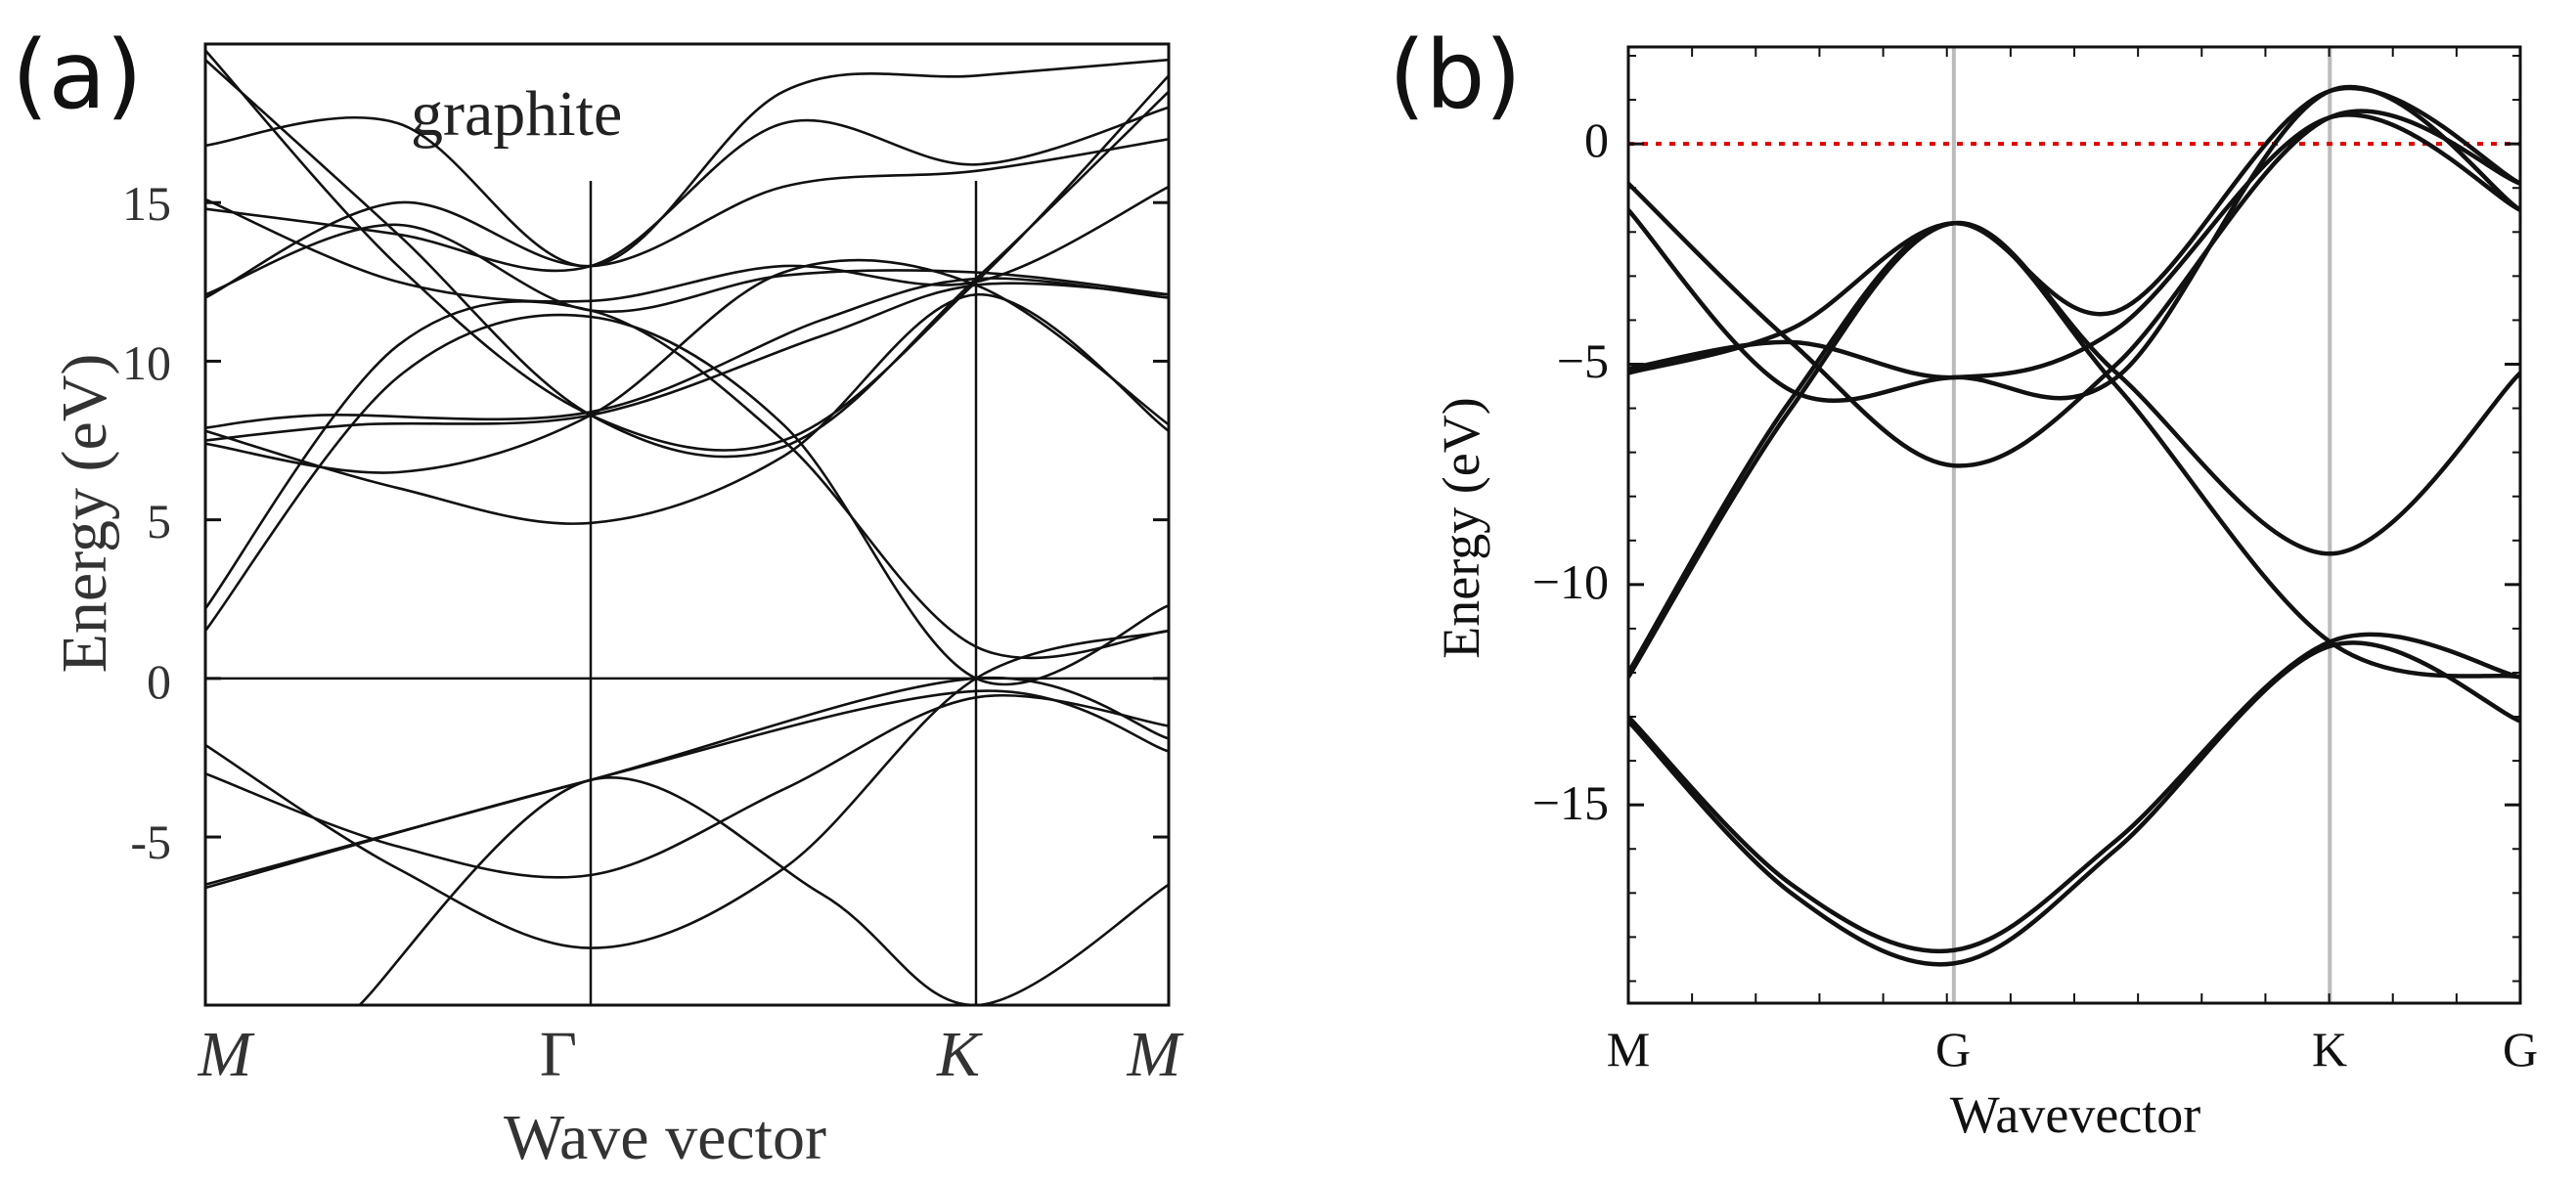 This screenshot has height=1186, width=2576. I want to click on panel-a-ytick-label: 0, so click(159, 681).